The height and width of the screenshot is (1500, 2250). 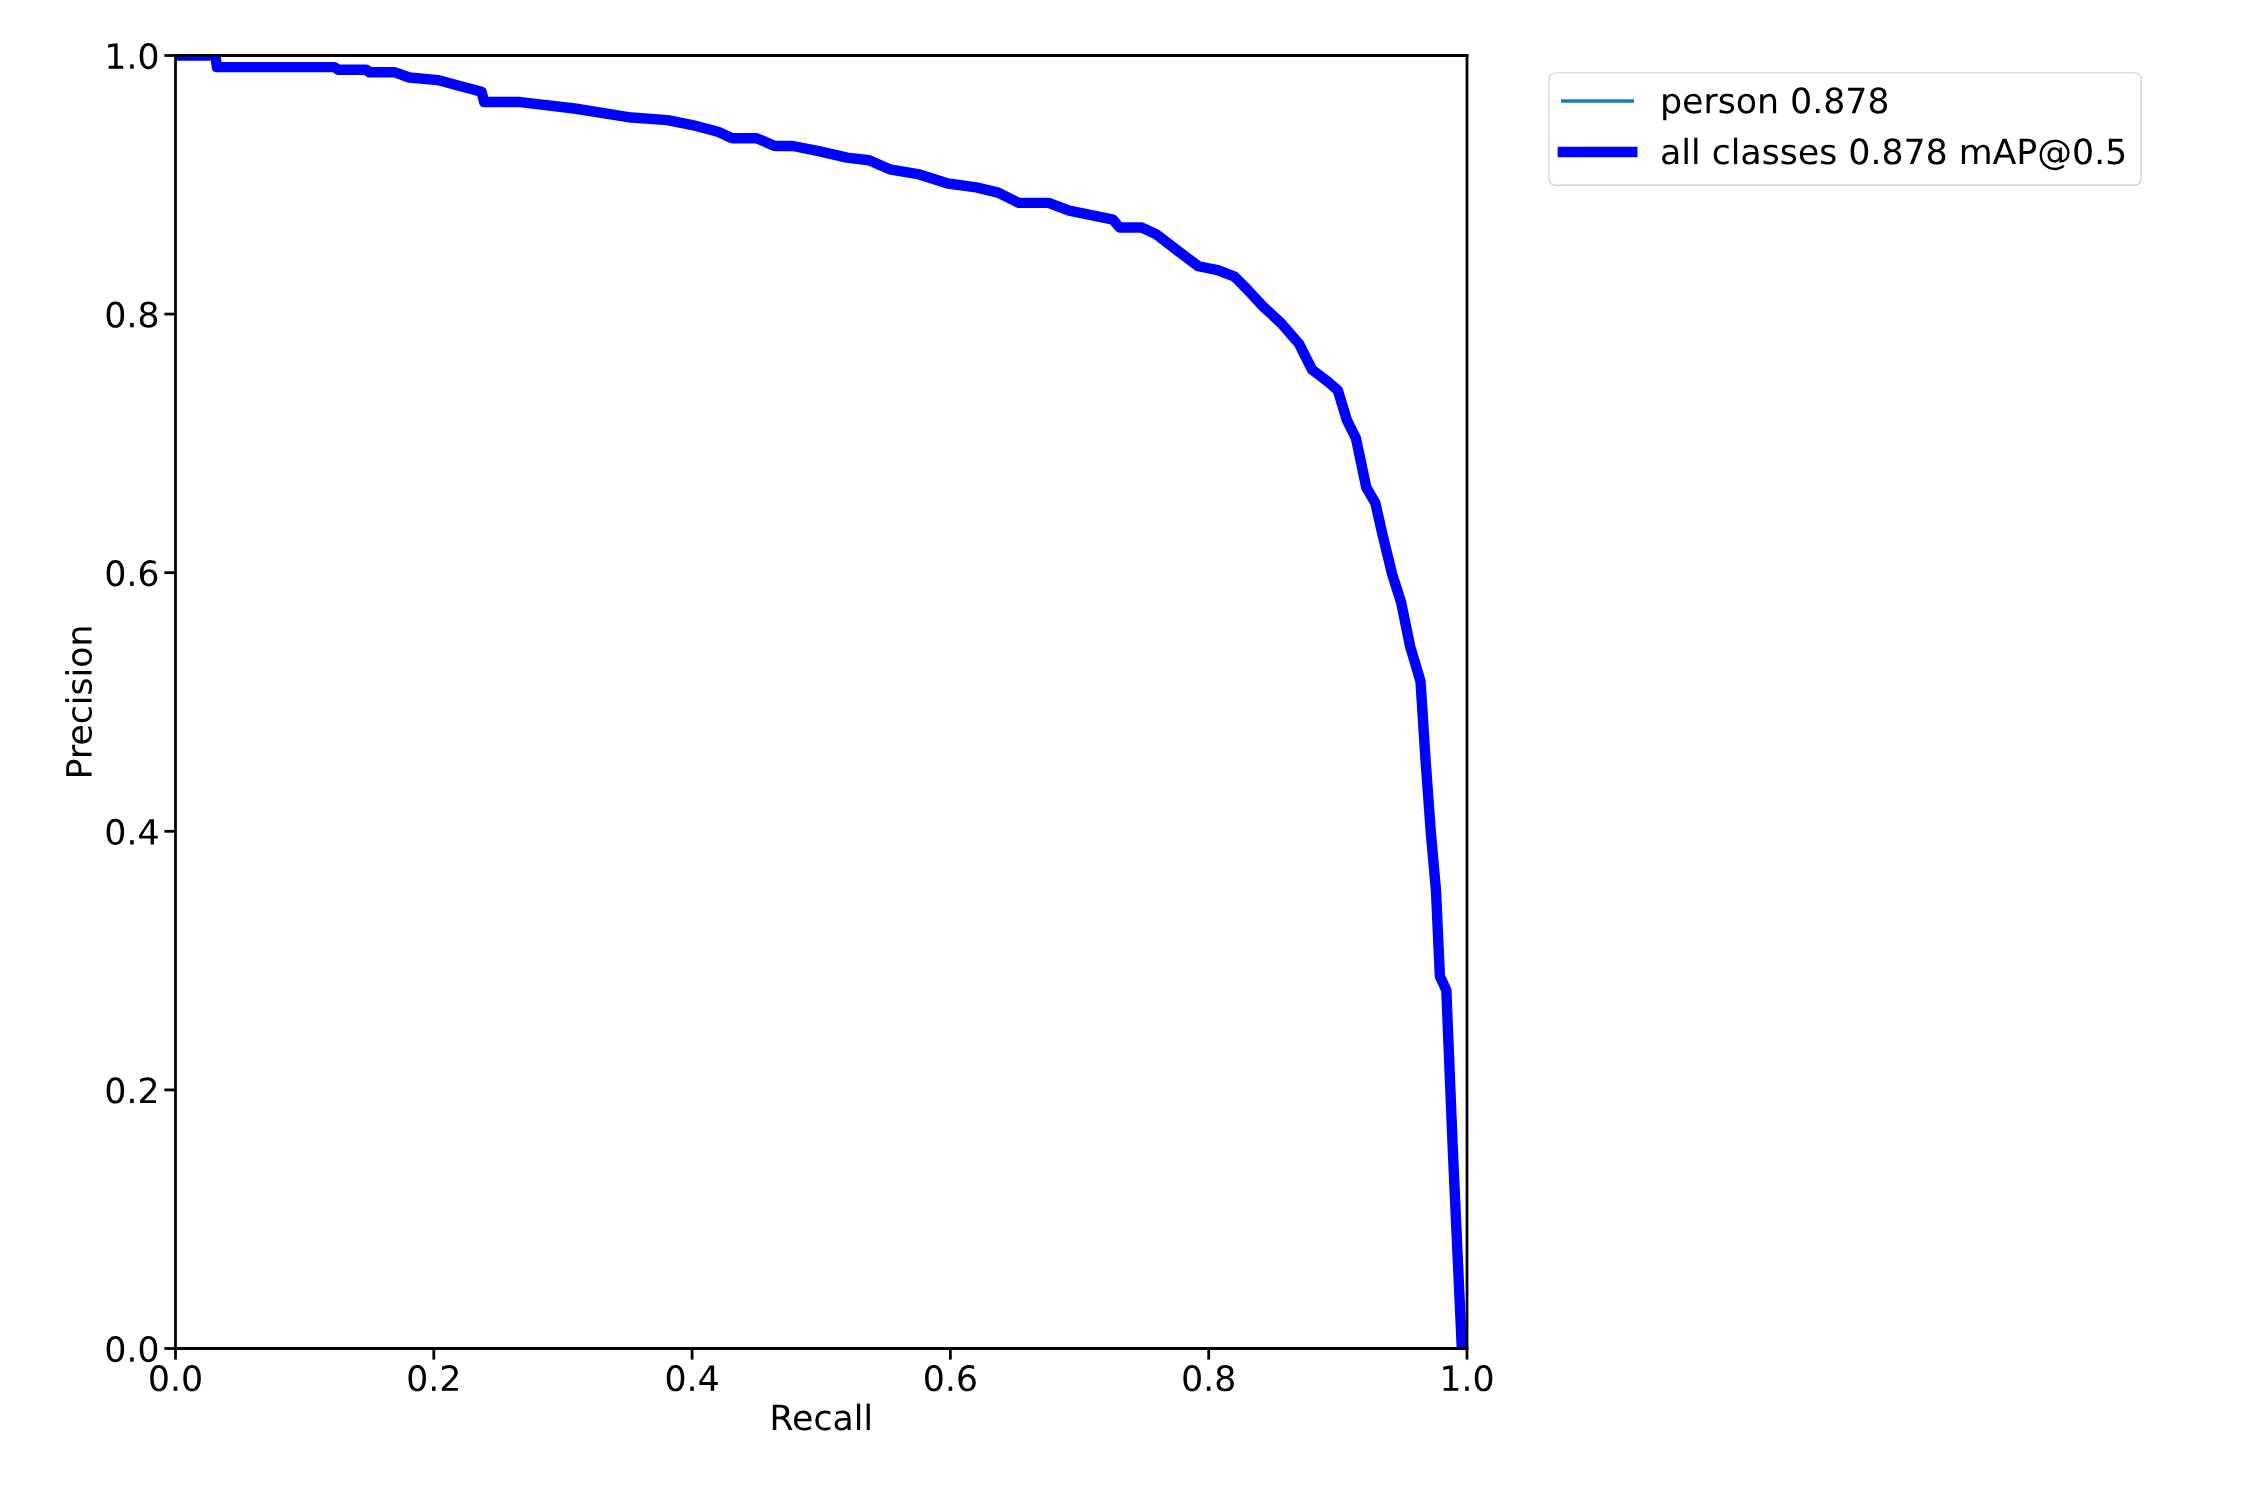 What do you see at coordinates (950, 1378) in the screenshot?
I see `x-tick-label: 0.6` at bounding box center [950, 1378].